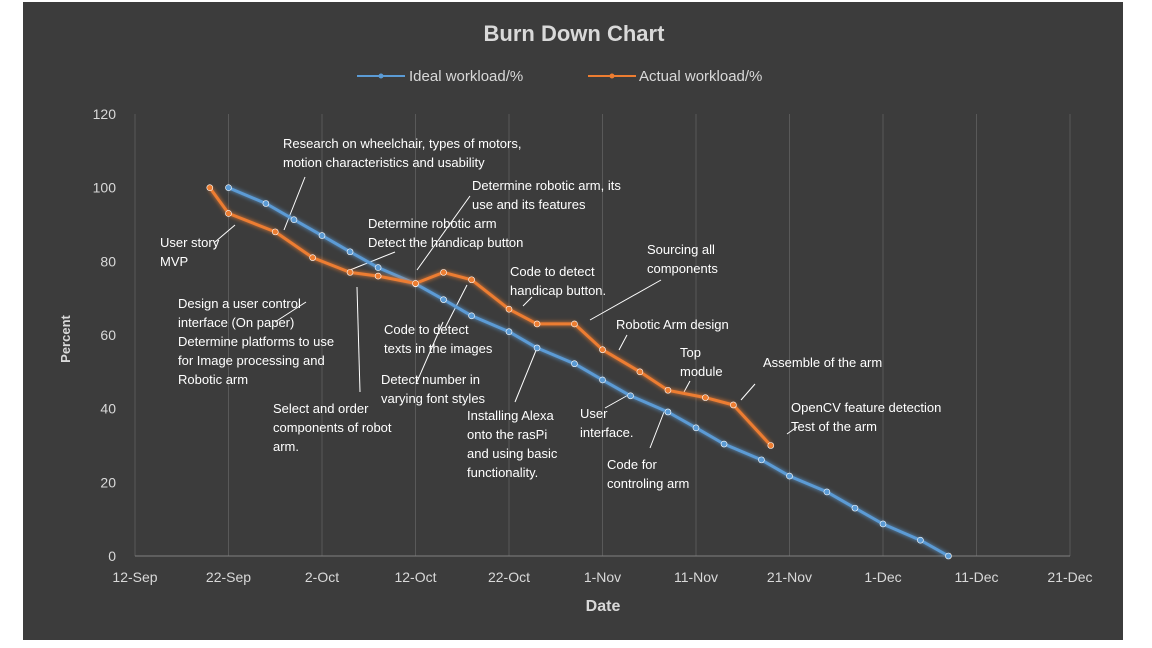  What do you see at coordinates (559, 76) in the screenshot?
I see `legend: Ideal workload/% Actual workload/%` at bounding box center [559, 76].